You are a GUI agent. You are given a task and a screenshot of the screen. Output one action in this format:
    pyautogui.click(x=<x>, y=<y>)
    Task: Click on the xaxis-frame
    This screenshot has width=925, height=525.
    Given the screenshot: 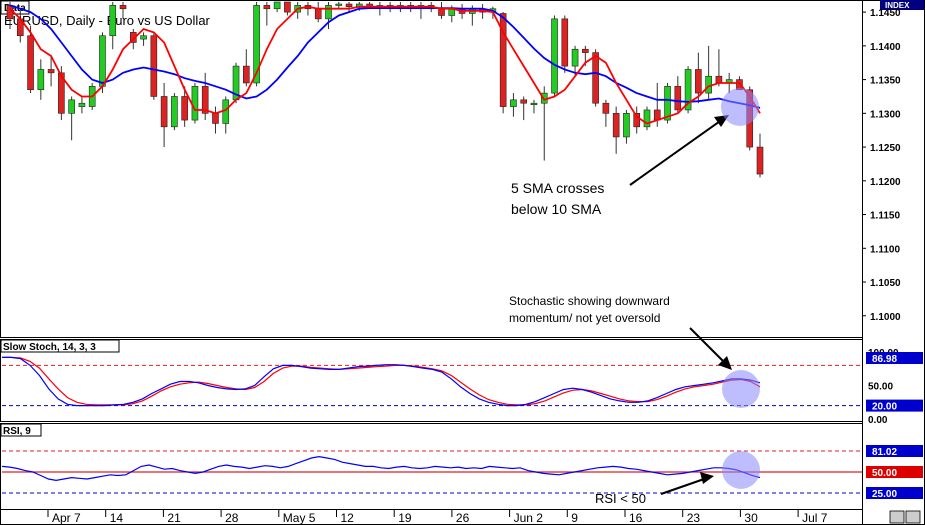 What is the action you would take?
    pyautogui.click(x=431, y=517)
    